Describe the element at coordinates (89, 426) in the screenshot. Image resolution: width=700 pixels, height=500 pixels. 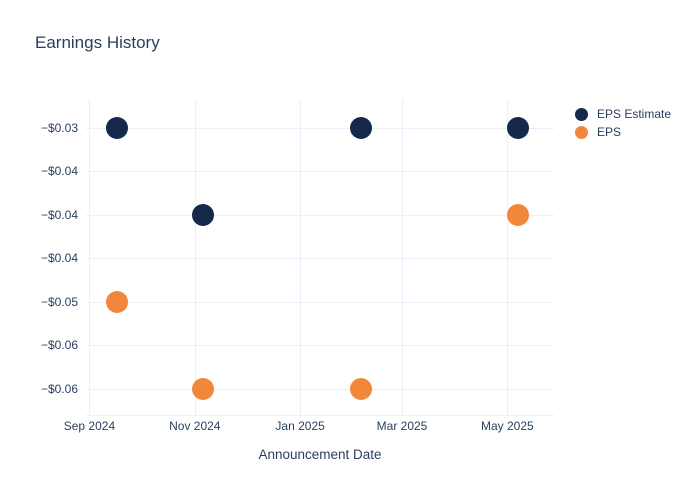
I see `x-tick-label: Sep 2024` at that location.